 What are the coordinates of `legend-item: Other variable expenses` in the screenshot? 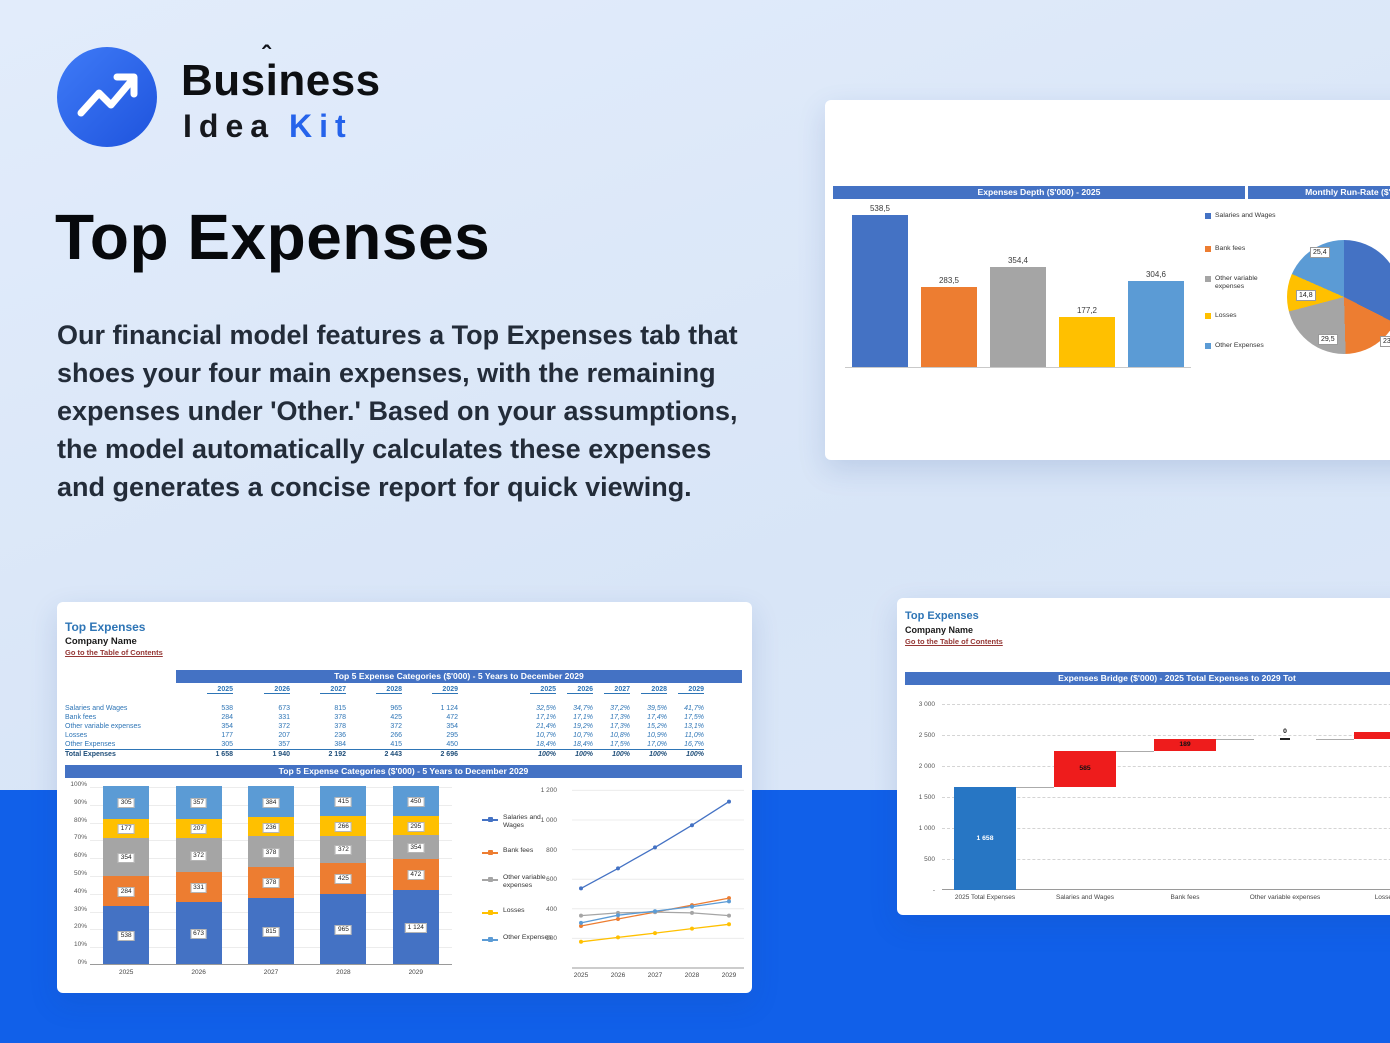 It's located at (519, 882).